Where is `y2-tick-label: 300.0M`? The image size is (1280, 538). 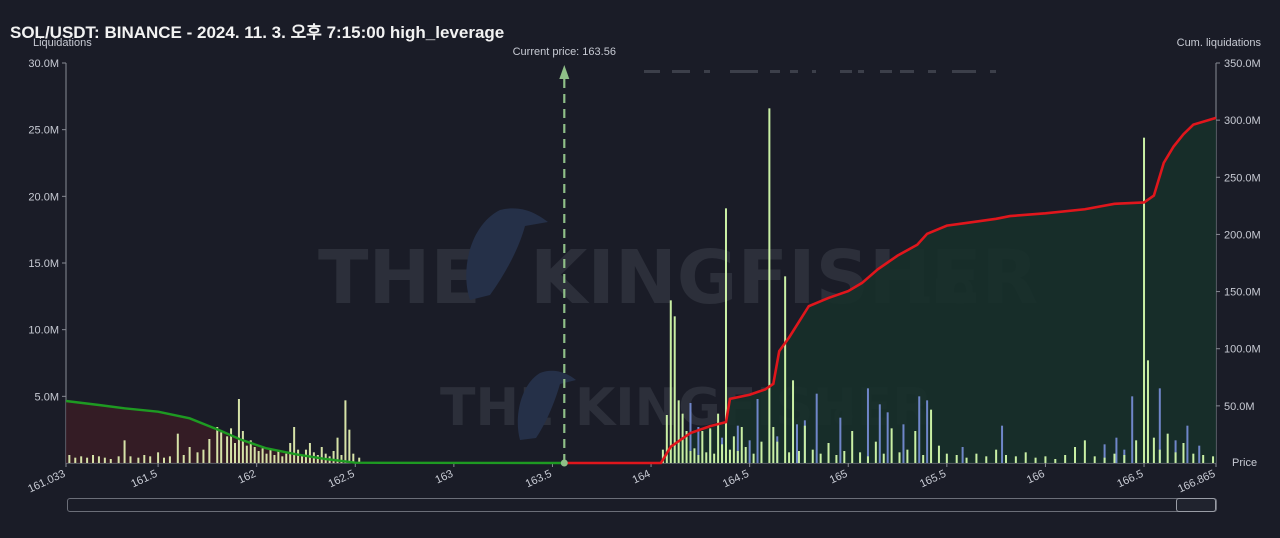
y2-tick-label: 300.0M is located at coordinates (1242, 121).